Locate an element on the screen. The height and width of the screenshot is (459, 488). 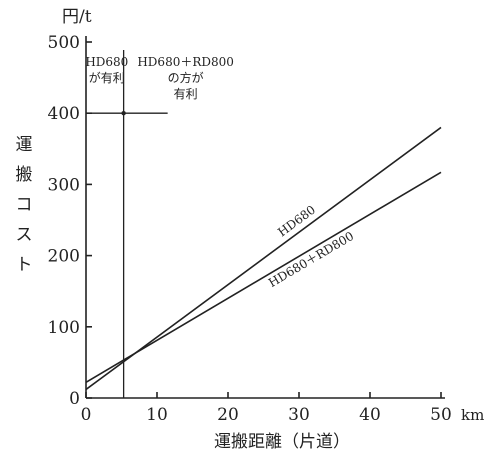
x-tick-label: 20 is located at coordinates (228, 415).